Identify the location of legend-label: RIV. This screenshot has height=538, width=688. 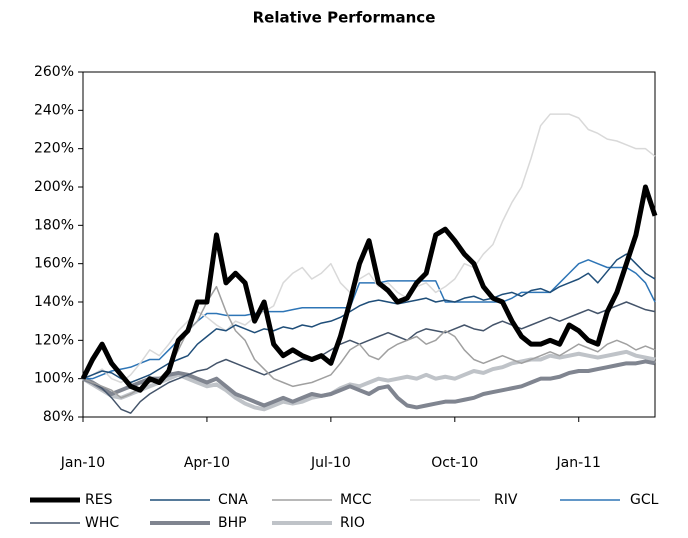
(506, 500).